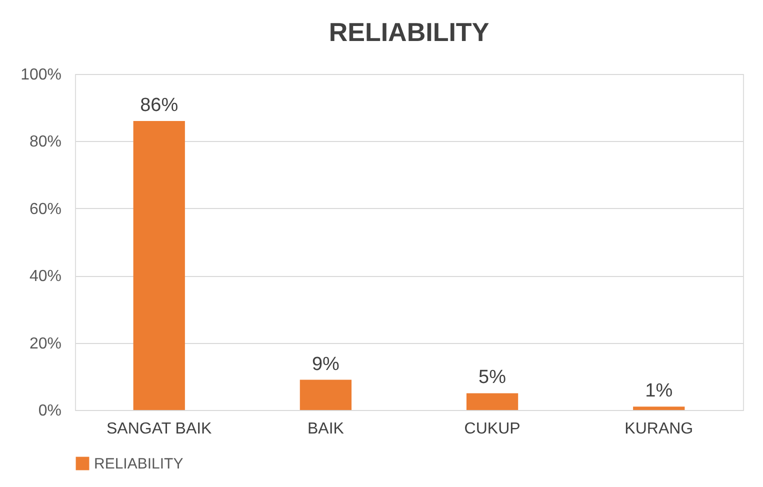 The height and width of the screenshot is (487, 763). What do you see at coordinates (41, 75) in the screenshot?
I see `y-tick-label: 100%` at bounding box center [41, 75].